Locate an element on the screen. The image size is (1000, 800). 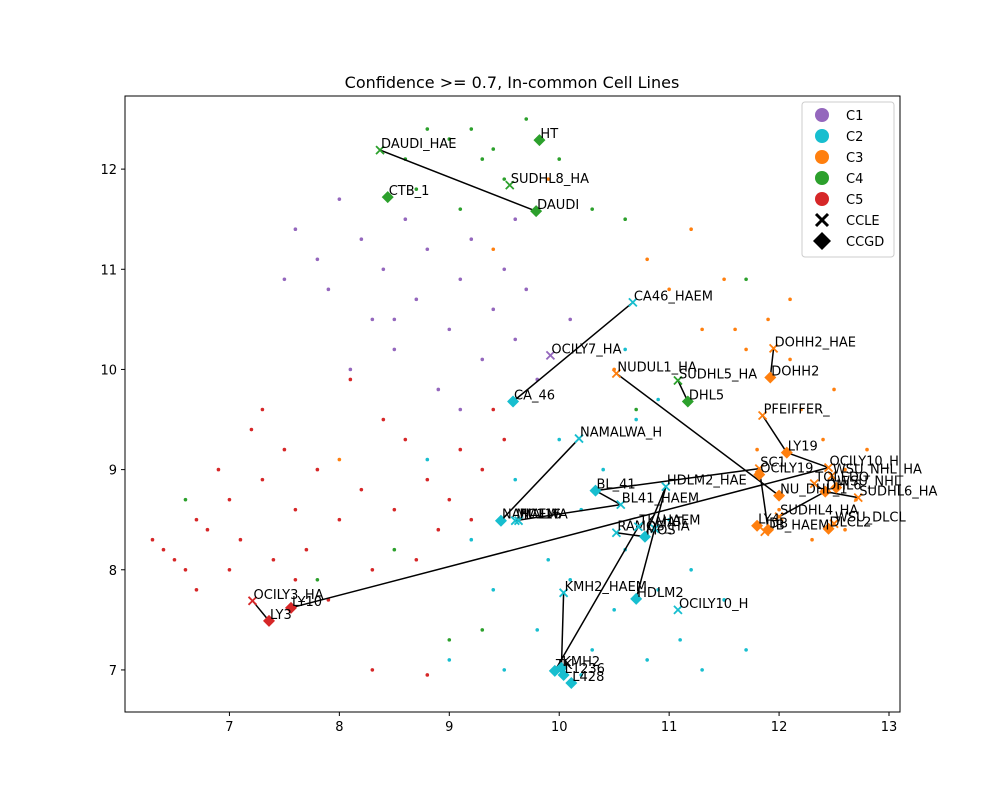
point-label: DOHH2 is located at coordinates (795, 371).